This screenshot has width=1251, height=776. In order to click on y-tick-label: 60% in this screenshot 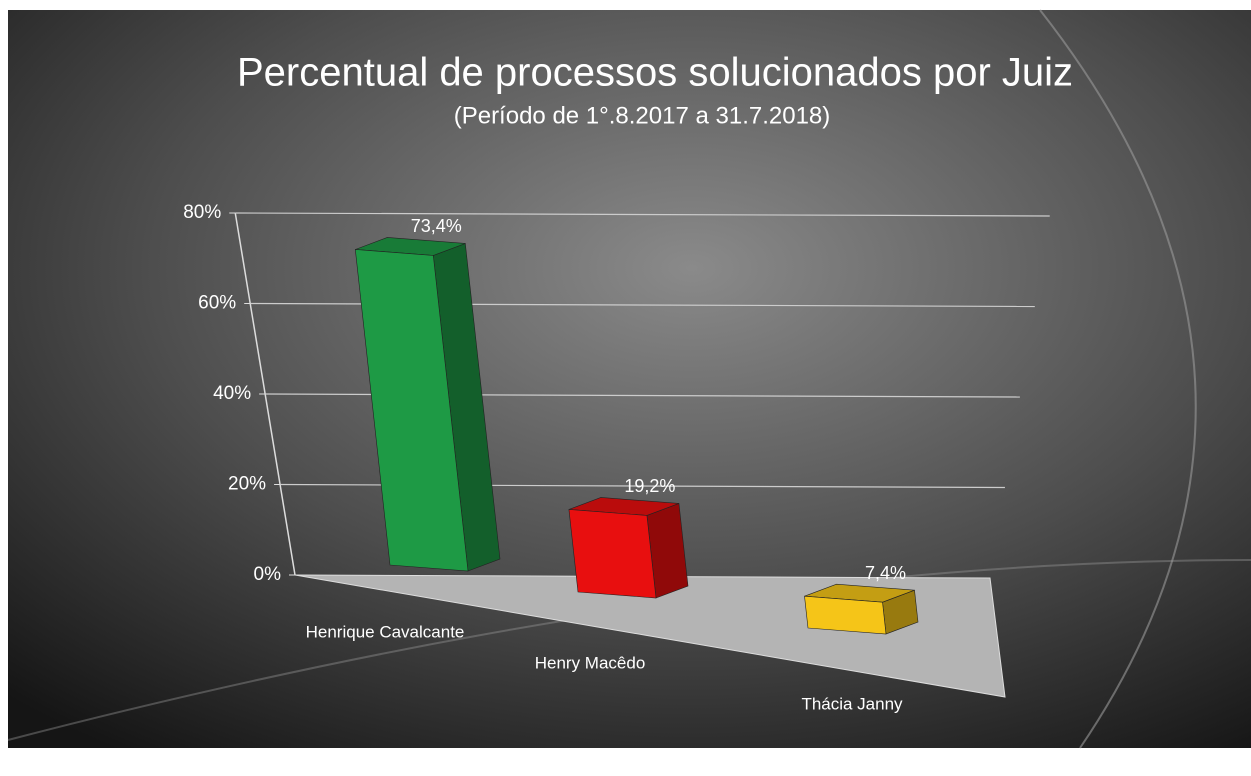, I will do `click(217, 303)`.